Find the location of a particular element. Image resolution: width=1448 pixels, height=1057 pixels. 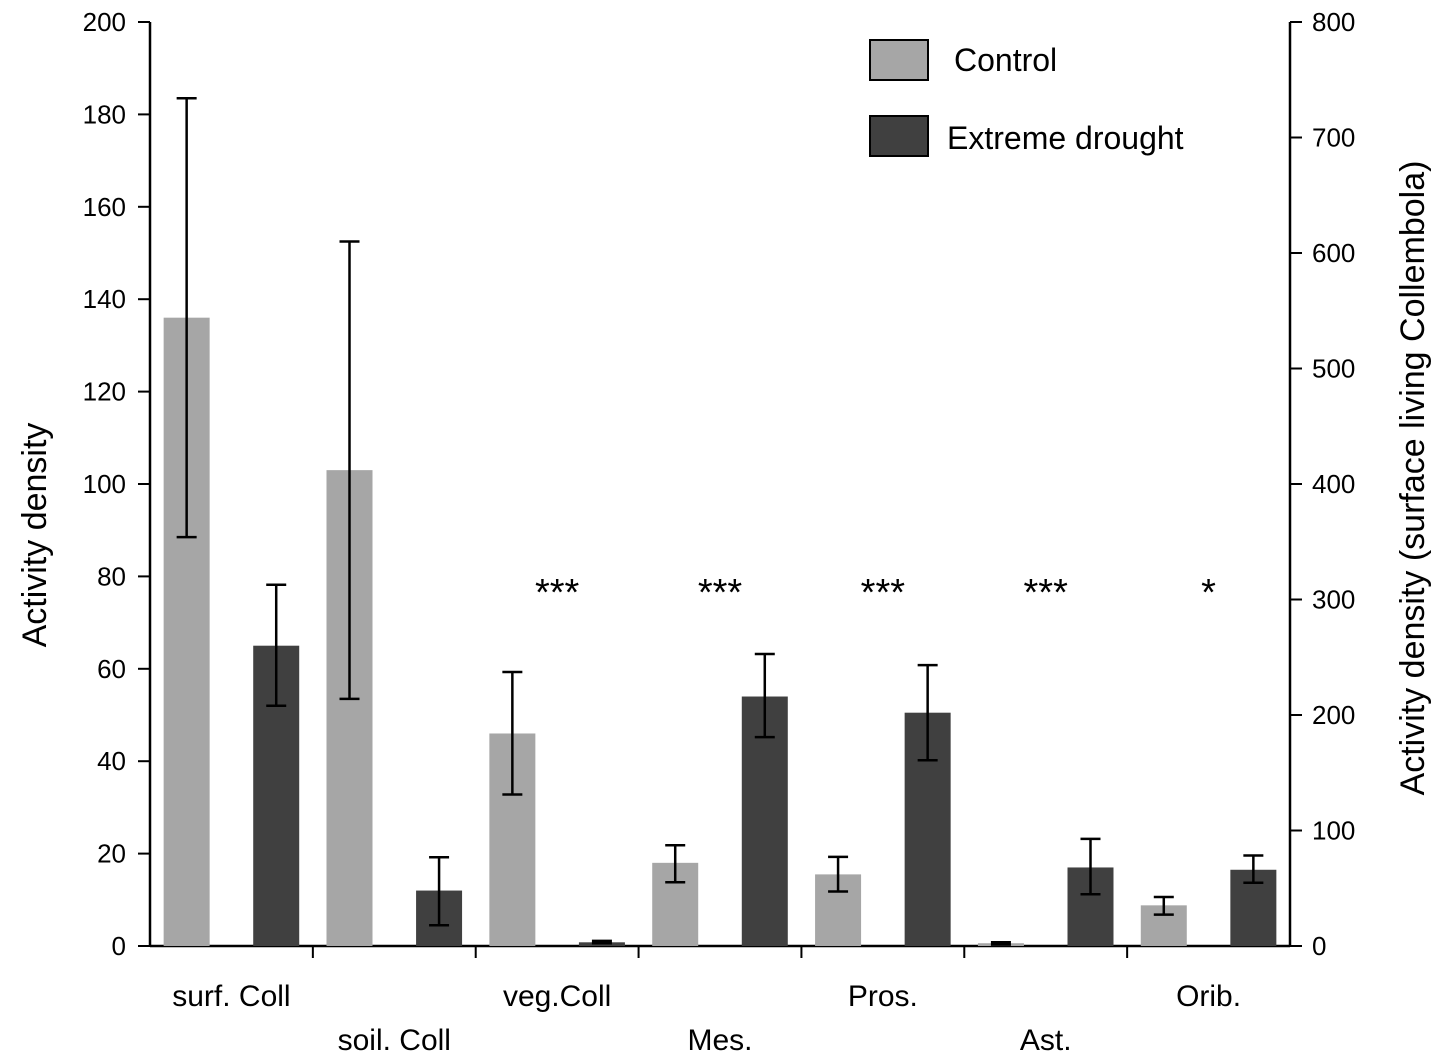

right-y-tick-label: 100 is located at coordinates (1333, 831).